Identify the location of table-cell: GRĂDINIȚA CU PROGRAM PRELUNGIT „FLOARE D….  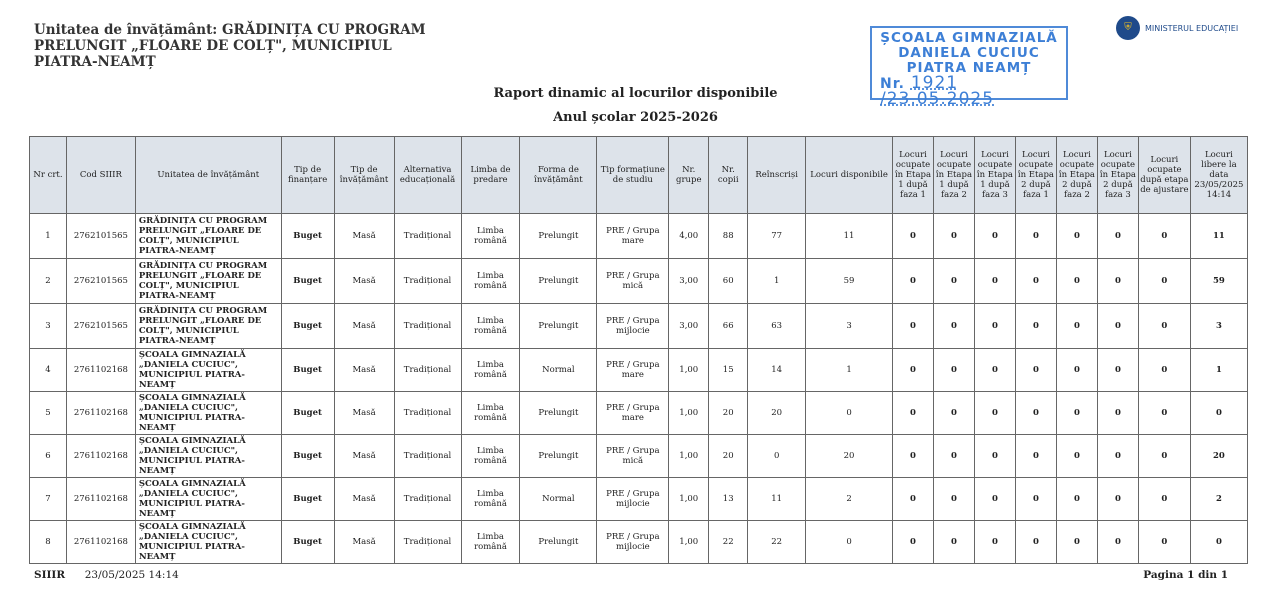
(208, 236).